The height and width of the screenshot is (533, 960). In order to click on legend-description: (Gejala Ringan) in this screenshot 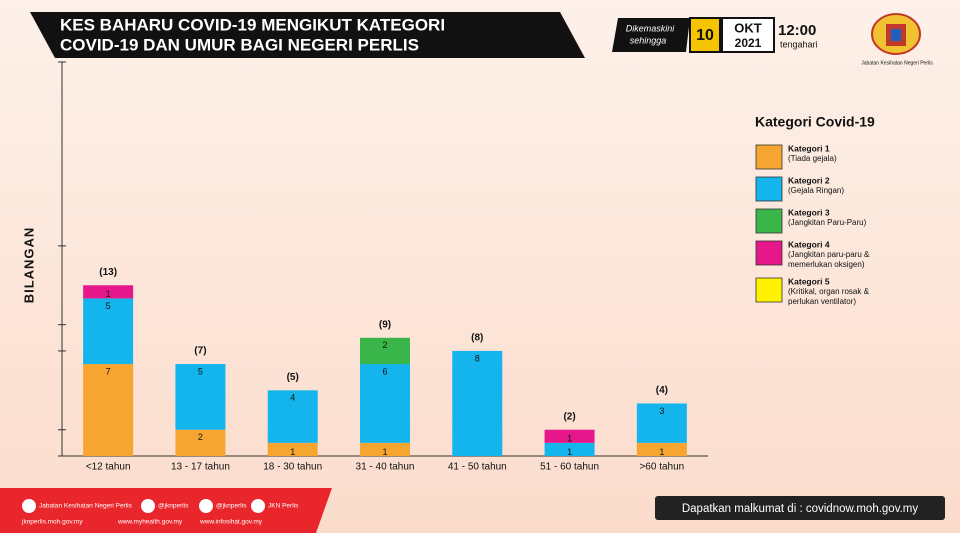, I will do `click(816, 190)`.